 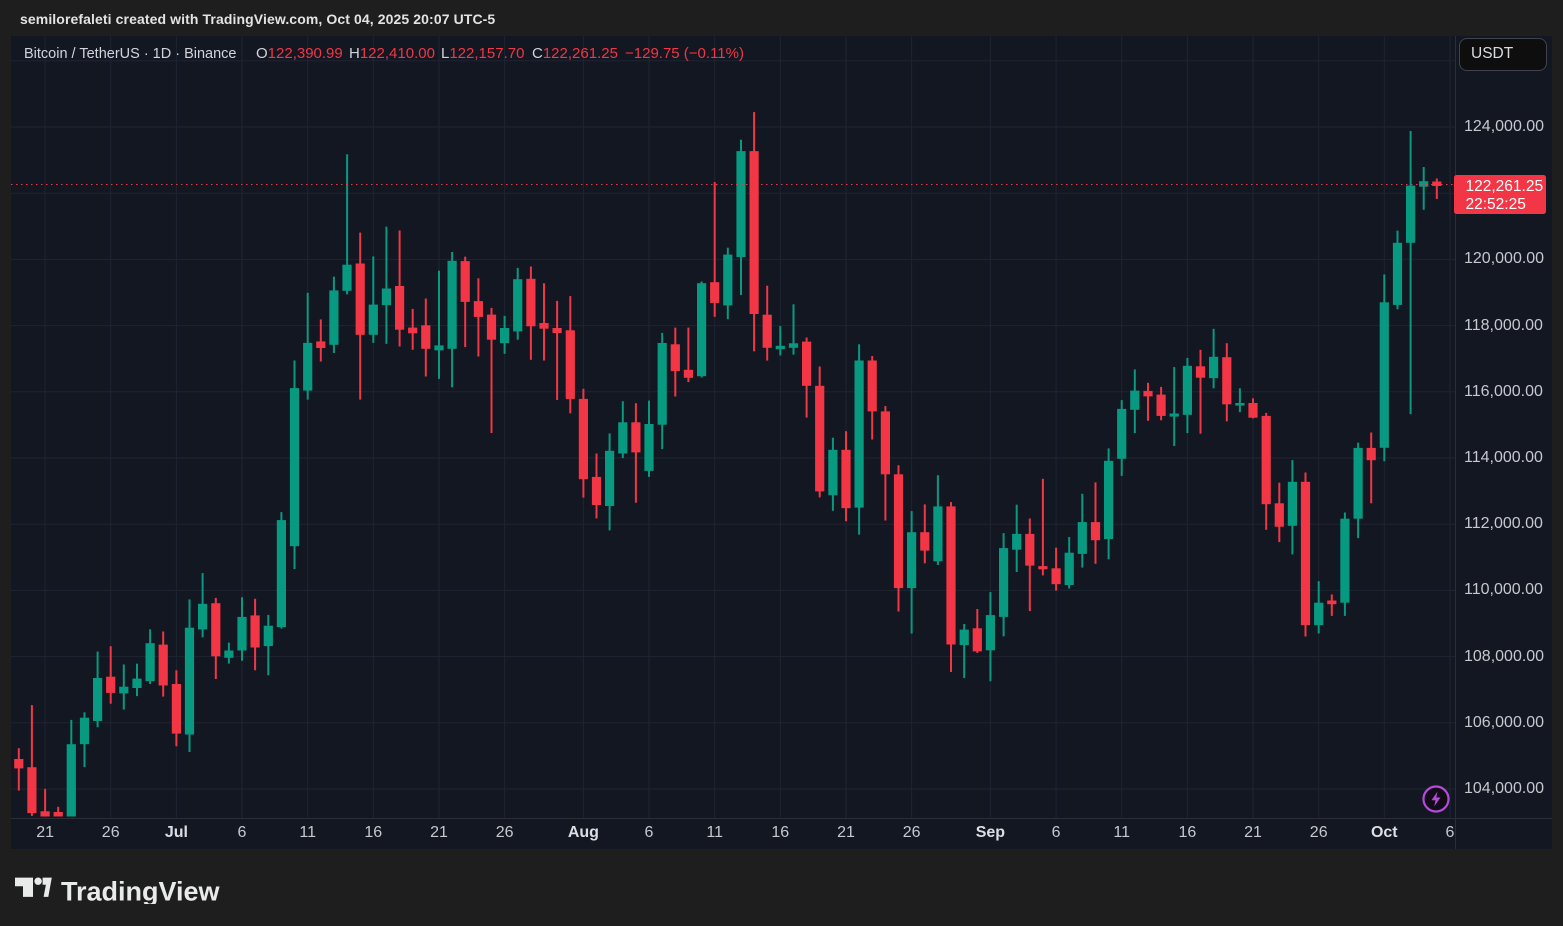 What do you see at coordinates (141, 890) in the screenshot?
I see `svg-text: TradingView` at bounding box center [141, 890].